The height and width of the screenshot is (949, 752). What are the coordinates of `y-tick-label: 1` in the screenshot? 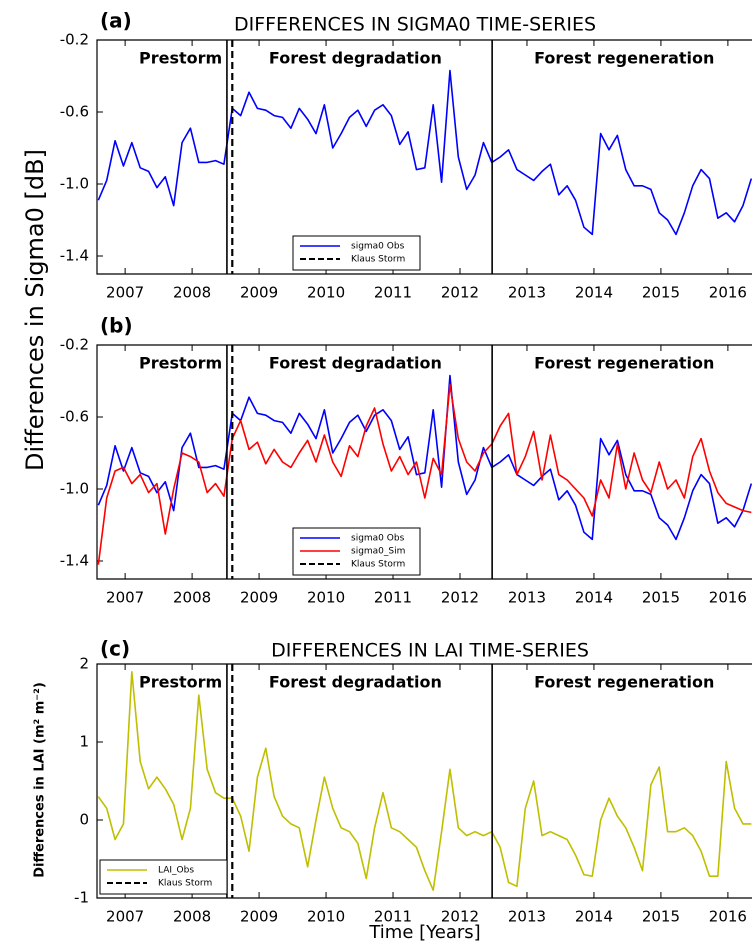 It's located at (84, 742).